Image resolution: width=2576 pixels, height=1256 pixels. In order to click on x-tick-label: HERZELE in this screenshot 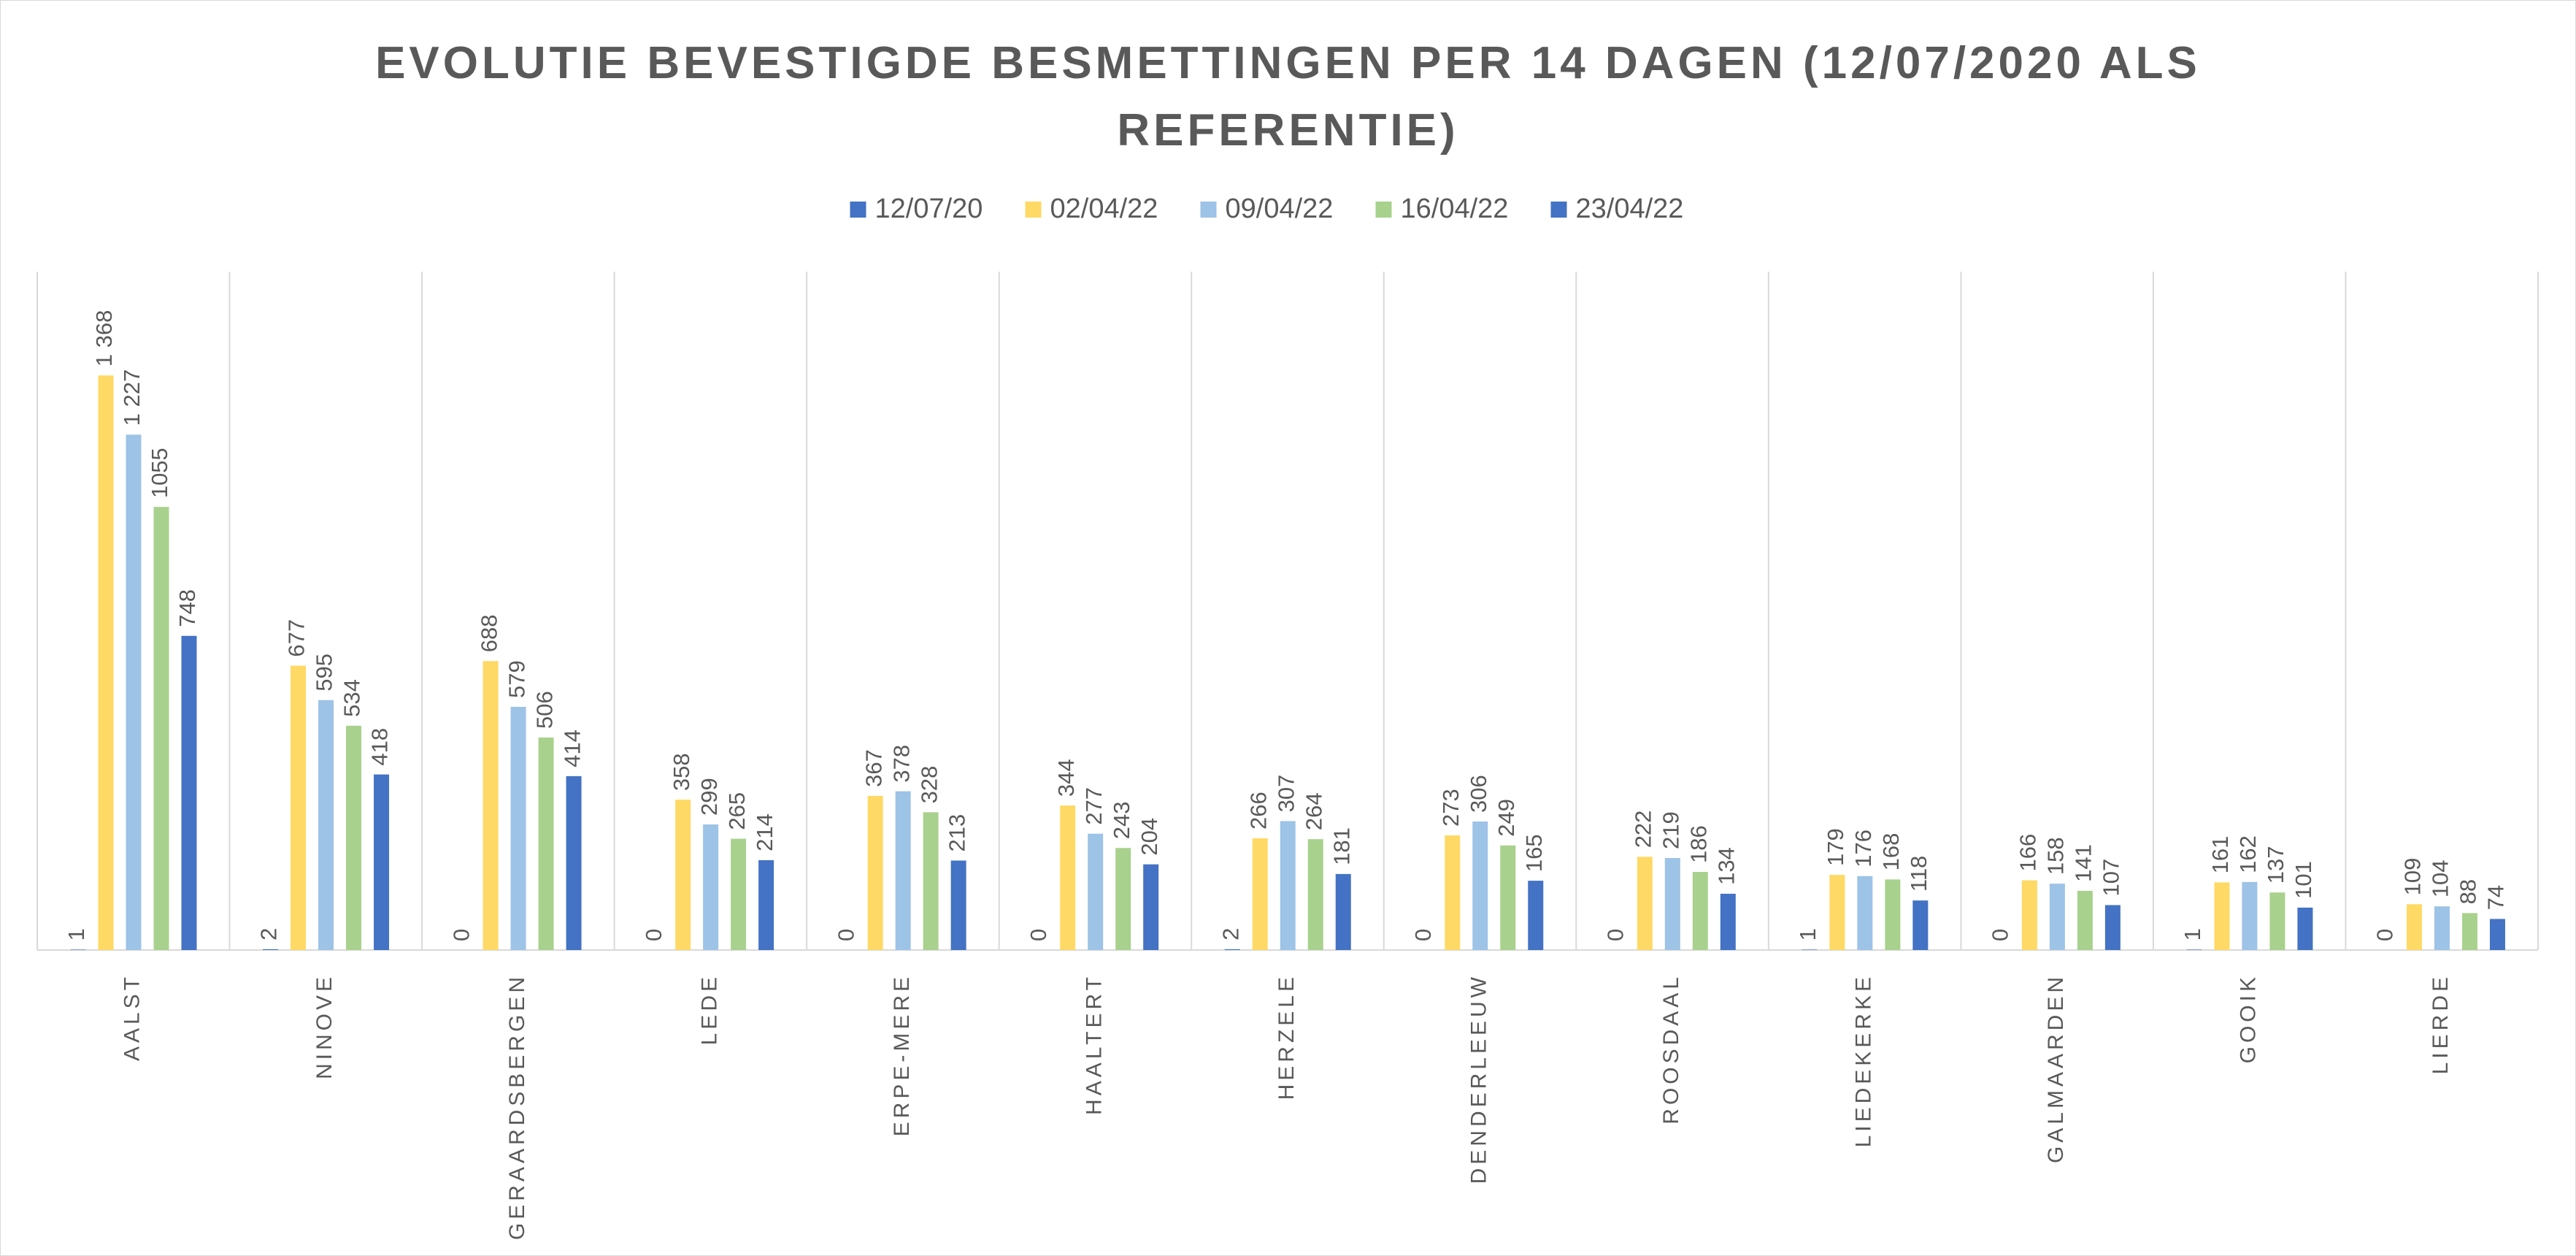, I will do `click(1286, 1036)`.